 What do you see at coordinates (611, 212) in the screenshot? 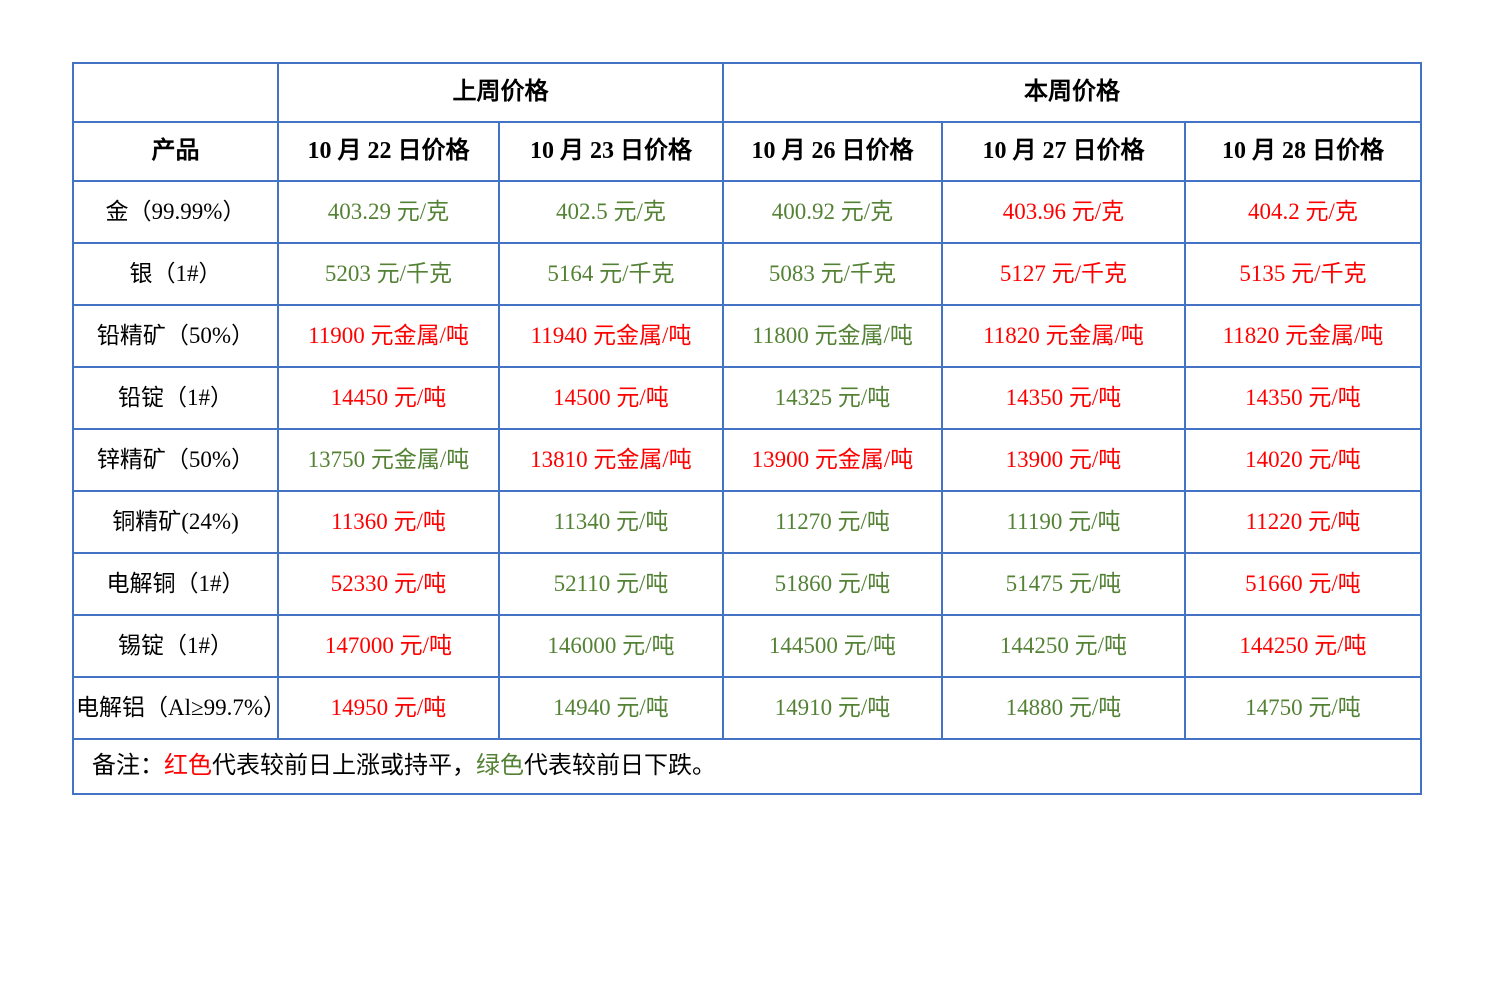
I see `price-cell: 402.5 元/克` at bounding box center [611, 212].